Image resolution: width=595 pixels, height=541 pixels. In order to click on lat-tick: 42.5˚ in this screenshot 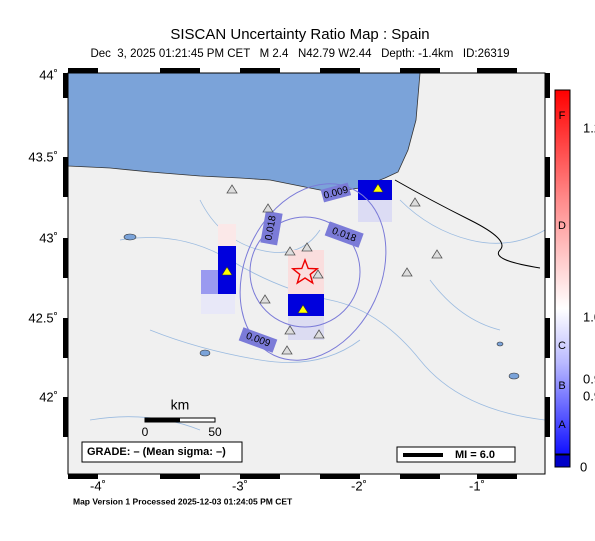, I will do `click(43, 317)`.